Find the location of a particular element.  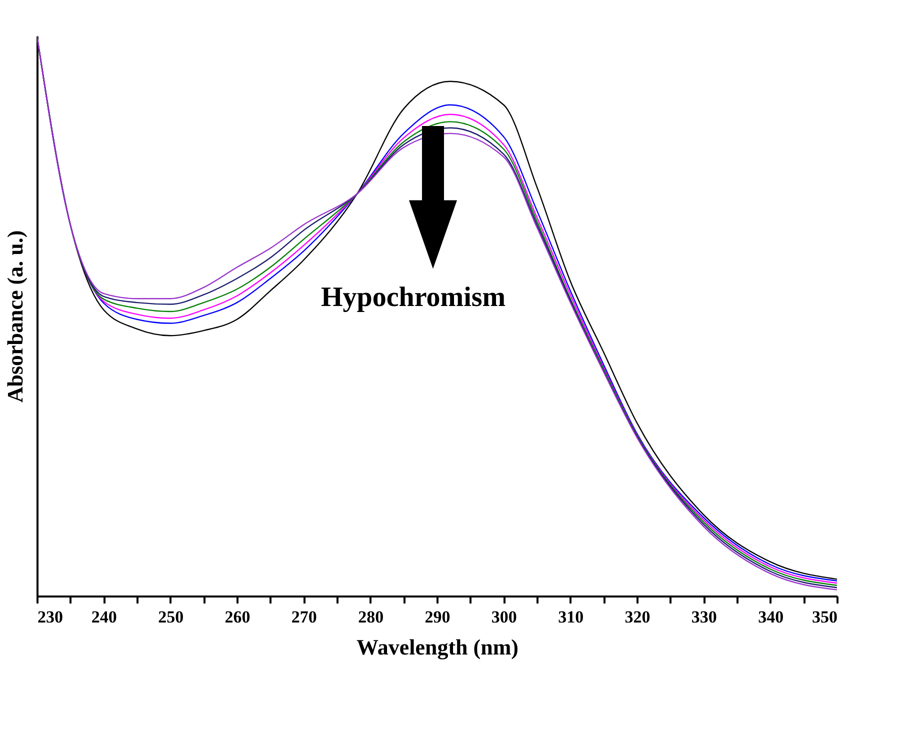

x-tick-label: 240 is located at coordinates (104, 617).